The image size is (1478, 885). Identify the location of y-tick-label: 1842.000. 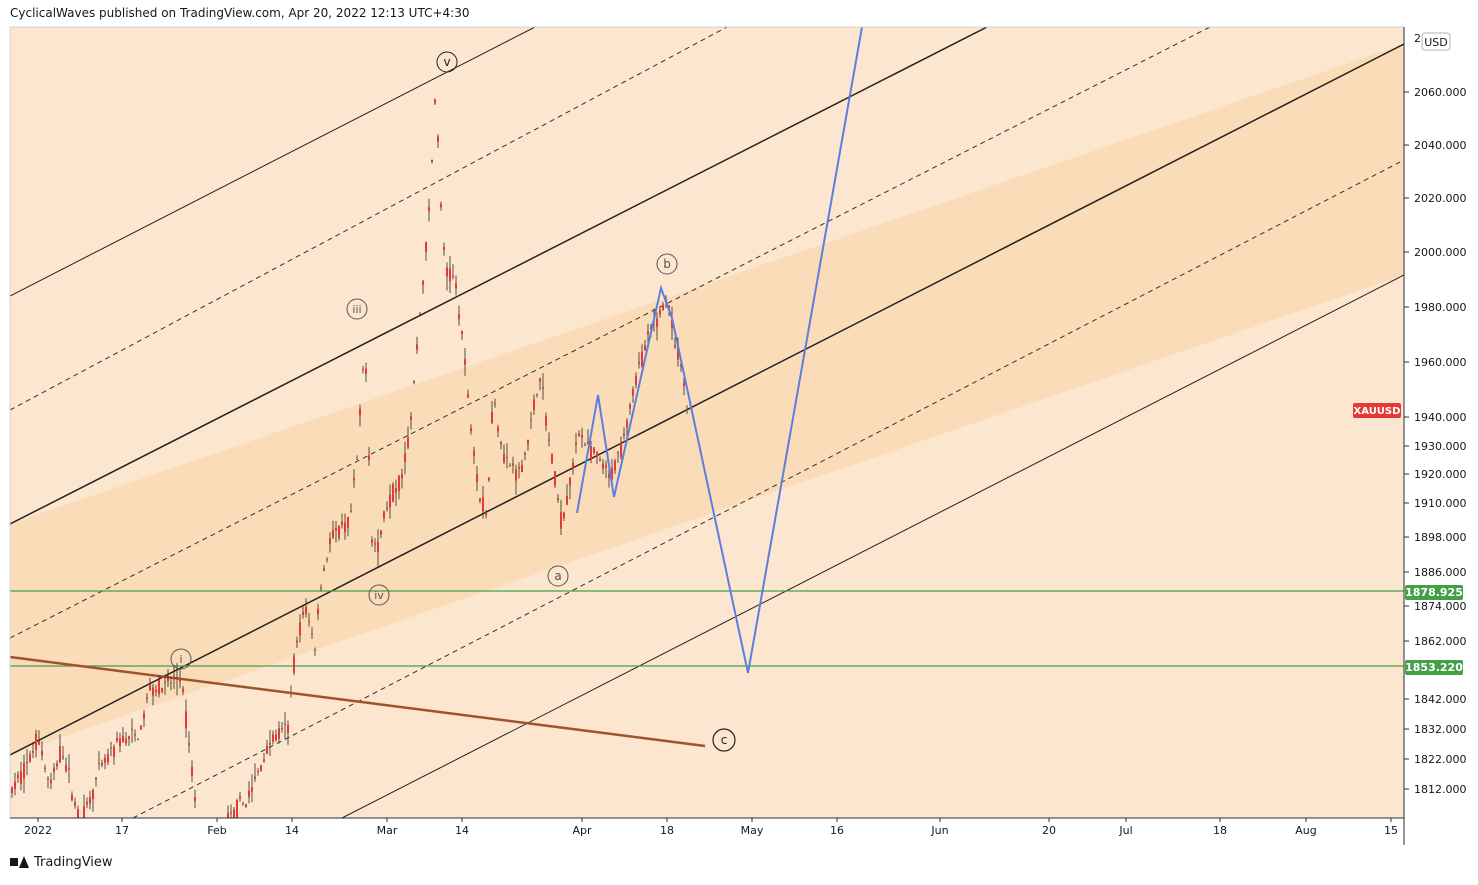
(1440, 699).